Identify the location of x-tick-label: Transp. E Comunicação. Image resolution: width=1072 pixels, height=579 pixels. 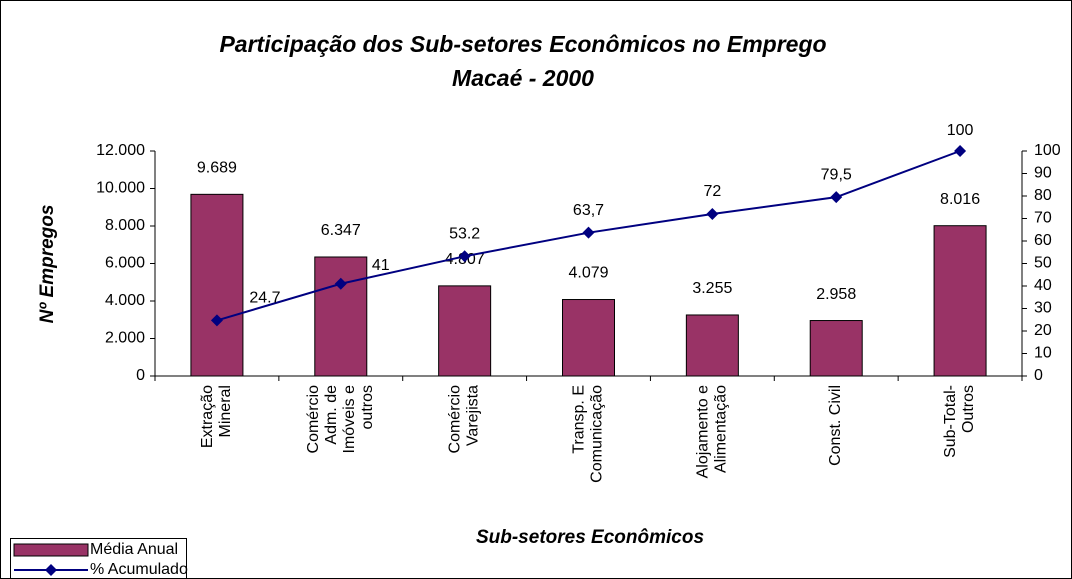
(588, 434).